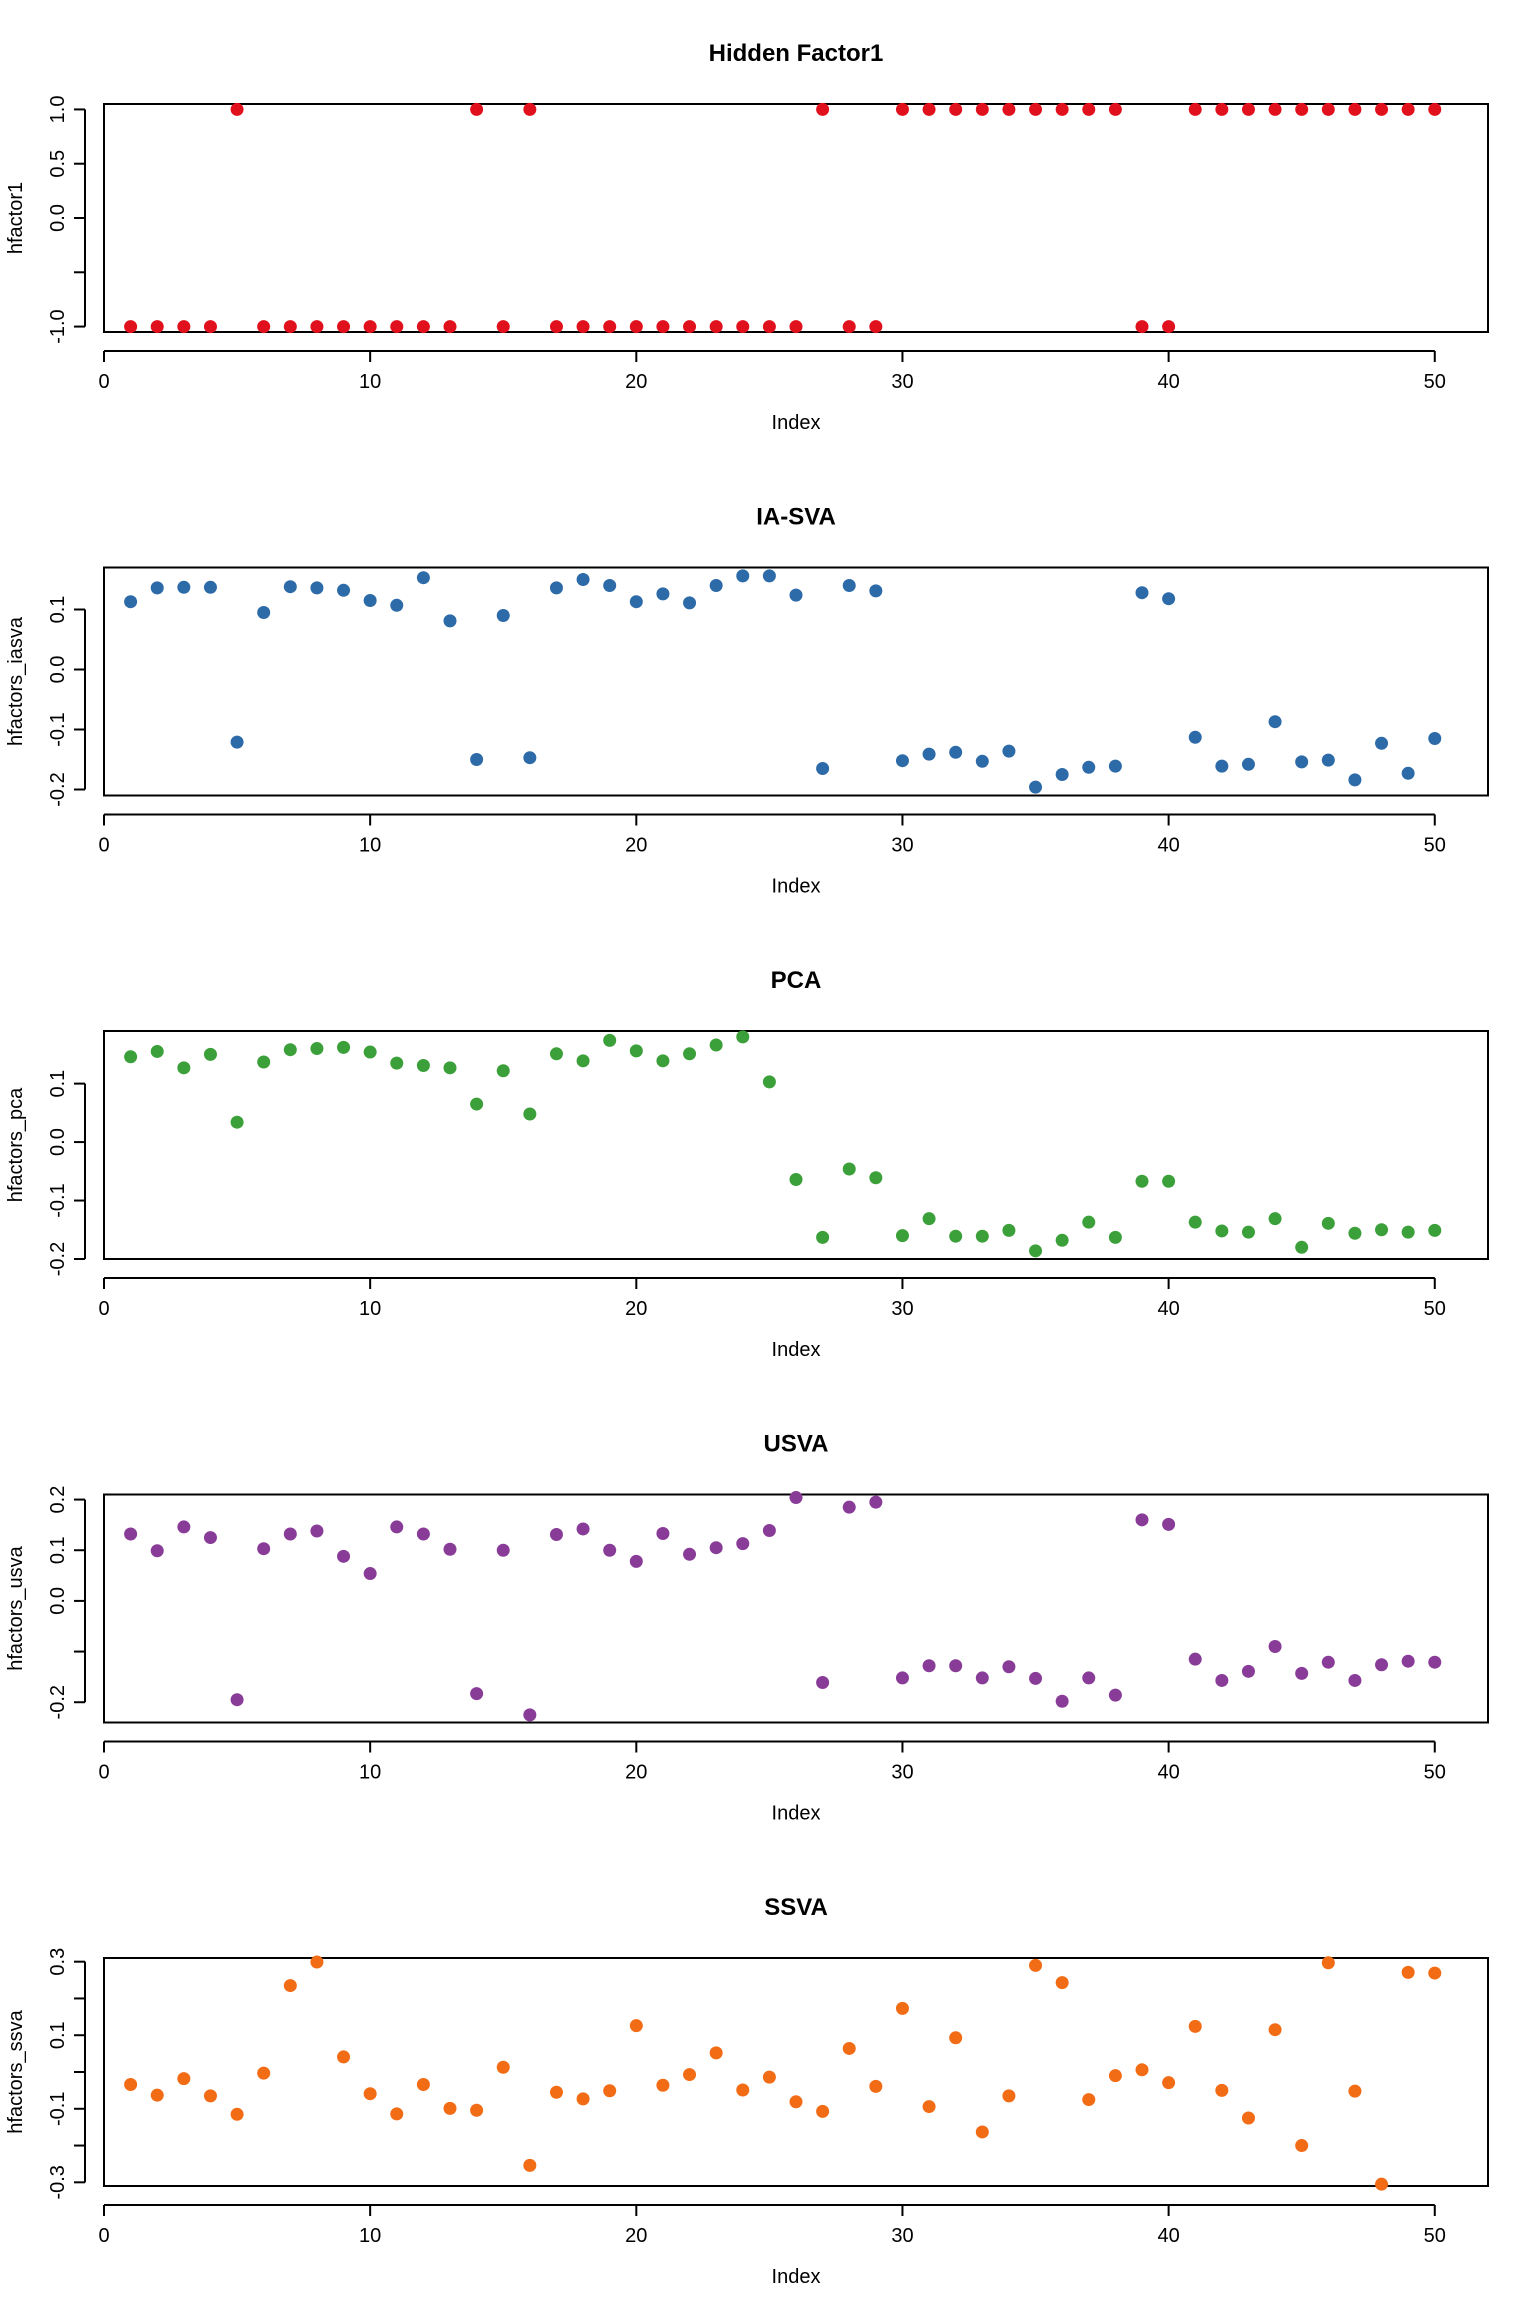 The width and height of the screenshot is (1536, 2309). What do you see at coordinates (58, 326) in the screenshot?
I see `y-tick-label: -1.0` at bounding box center [58, 326].